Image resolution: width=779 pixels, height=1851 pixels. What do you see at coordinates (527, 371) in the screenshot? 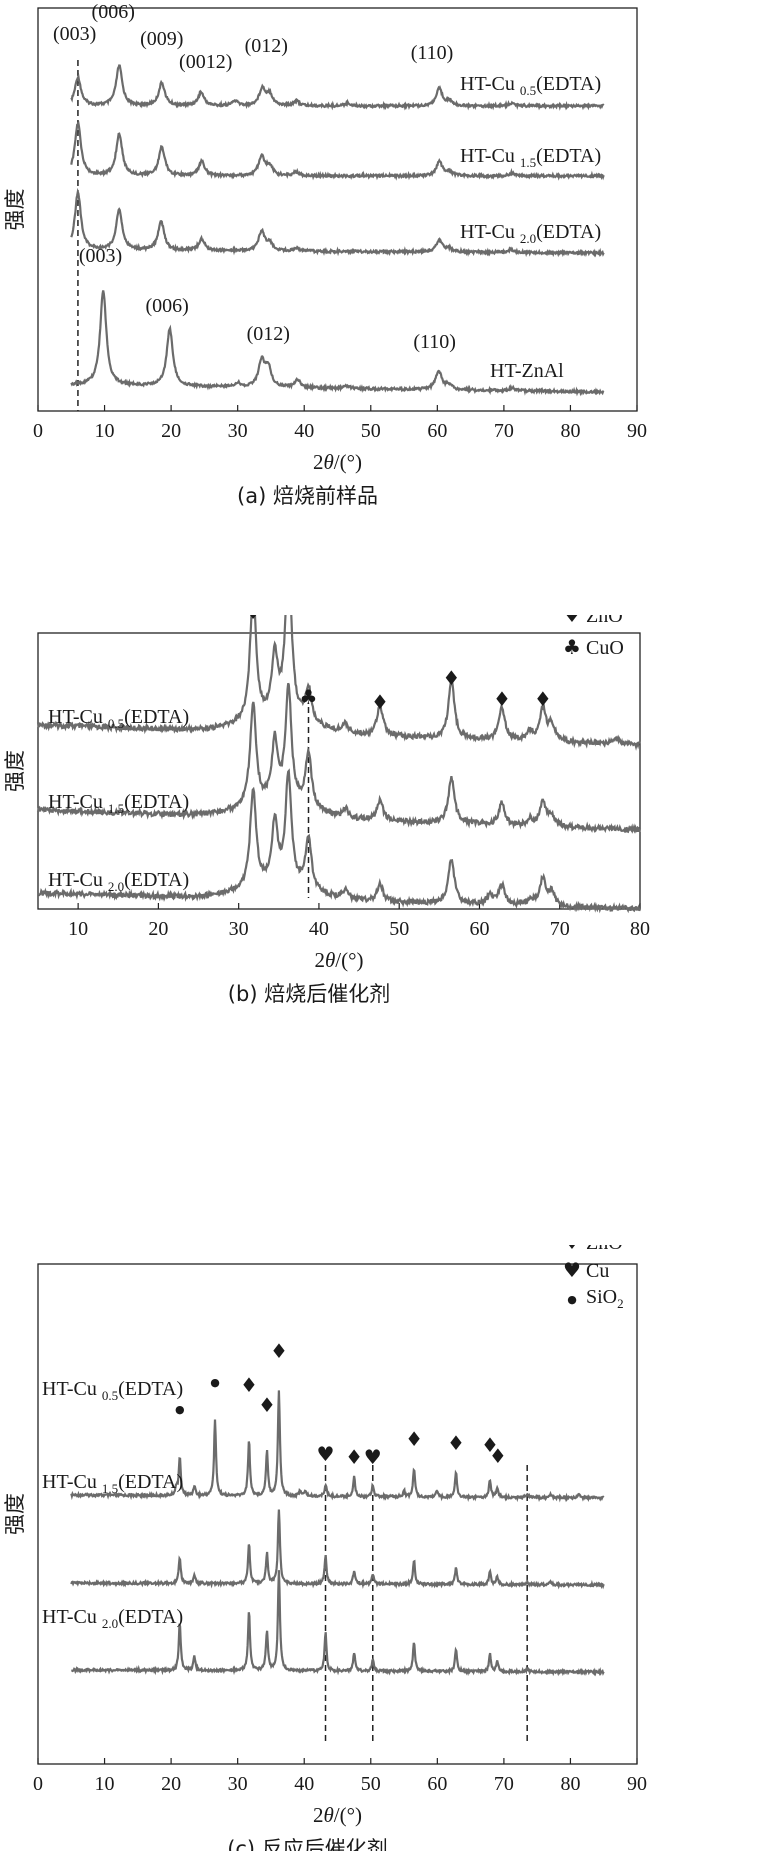
I see `series-label: HT-ZnAl` at bounding box center [527, 371].